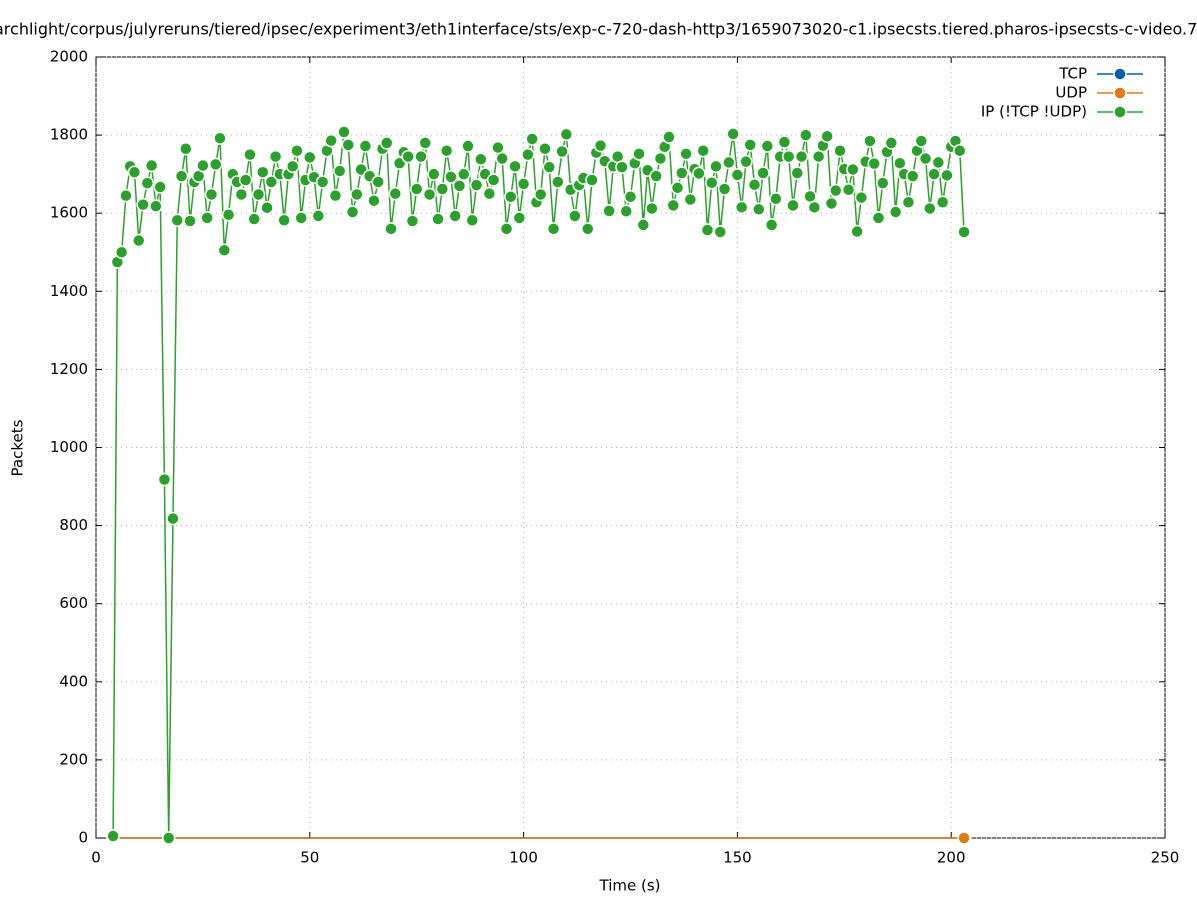 This screenshot has height=900, width=1197. Describe the element at coordinates (69, 447) in the screenshot. I see `y-tick-label: 1000` at that location.